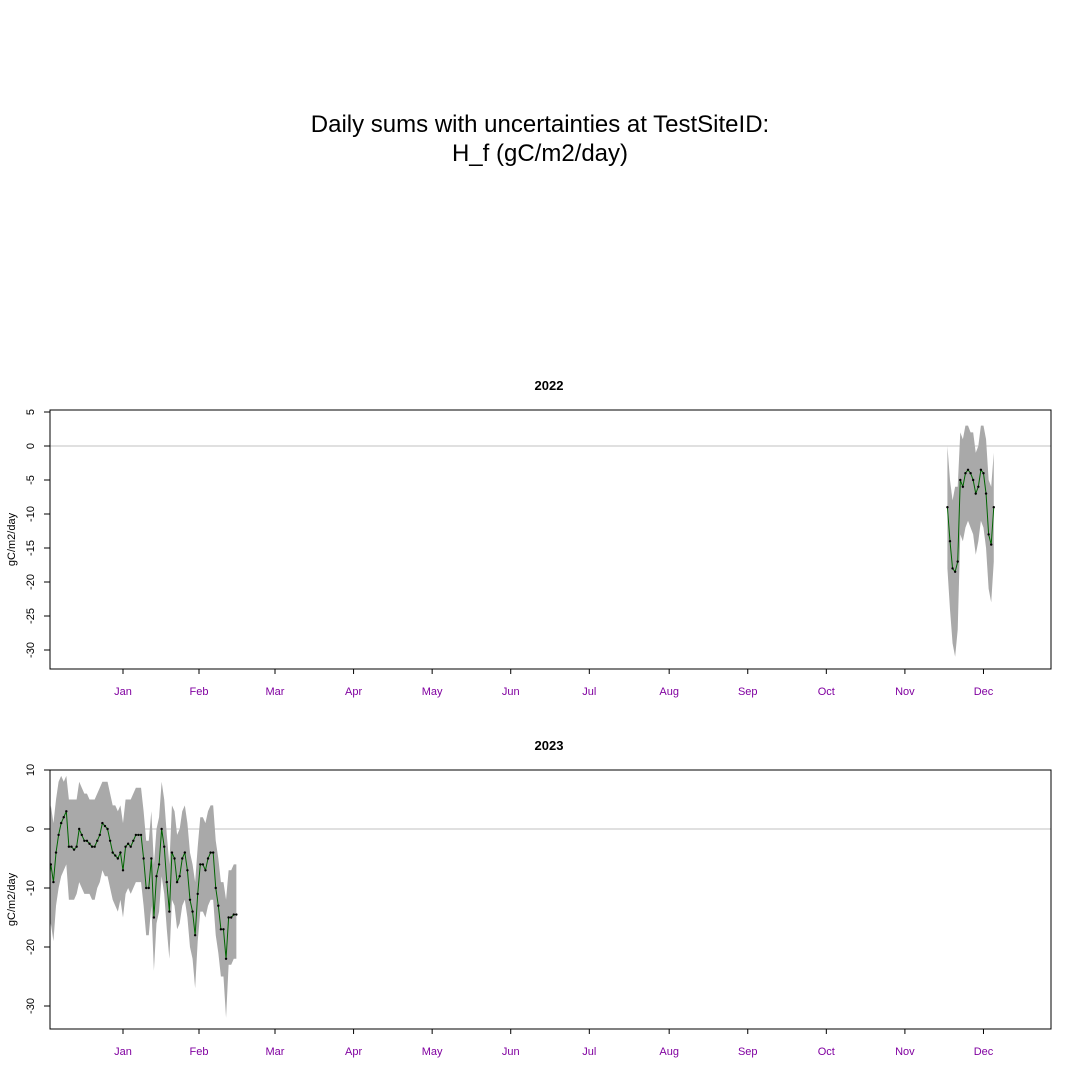  Describe the element at coordinates (589, 1052) in the screenshot. I see `month-label: Jul` at that location.